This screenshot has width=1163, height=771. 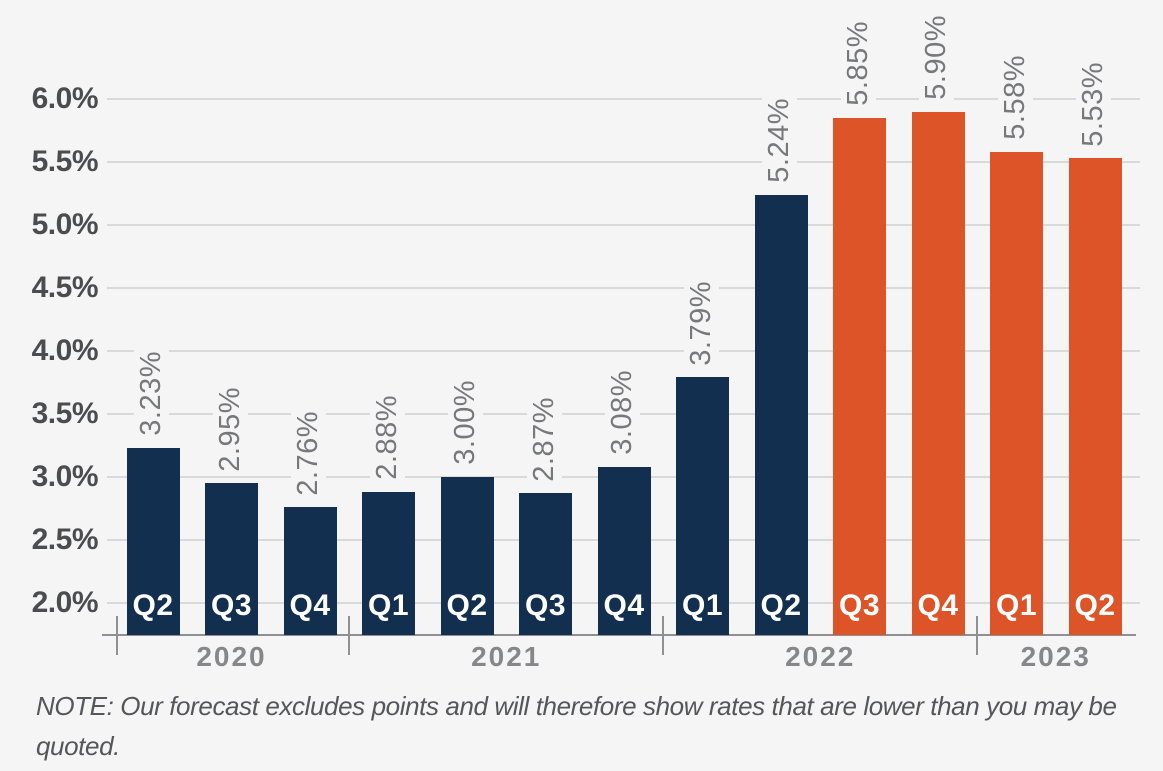 What do you see at coordinates (231, 656) in the screenshot?
I see `x-axis-year-label: 2020` at bounding box center [231, 656].